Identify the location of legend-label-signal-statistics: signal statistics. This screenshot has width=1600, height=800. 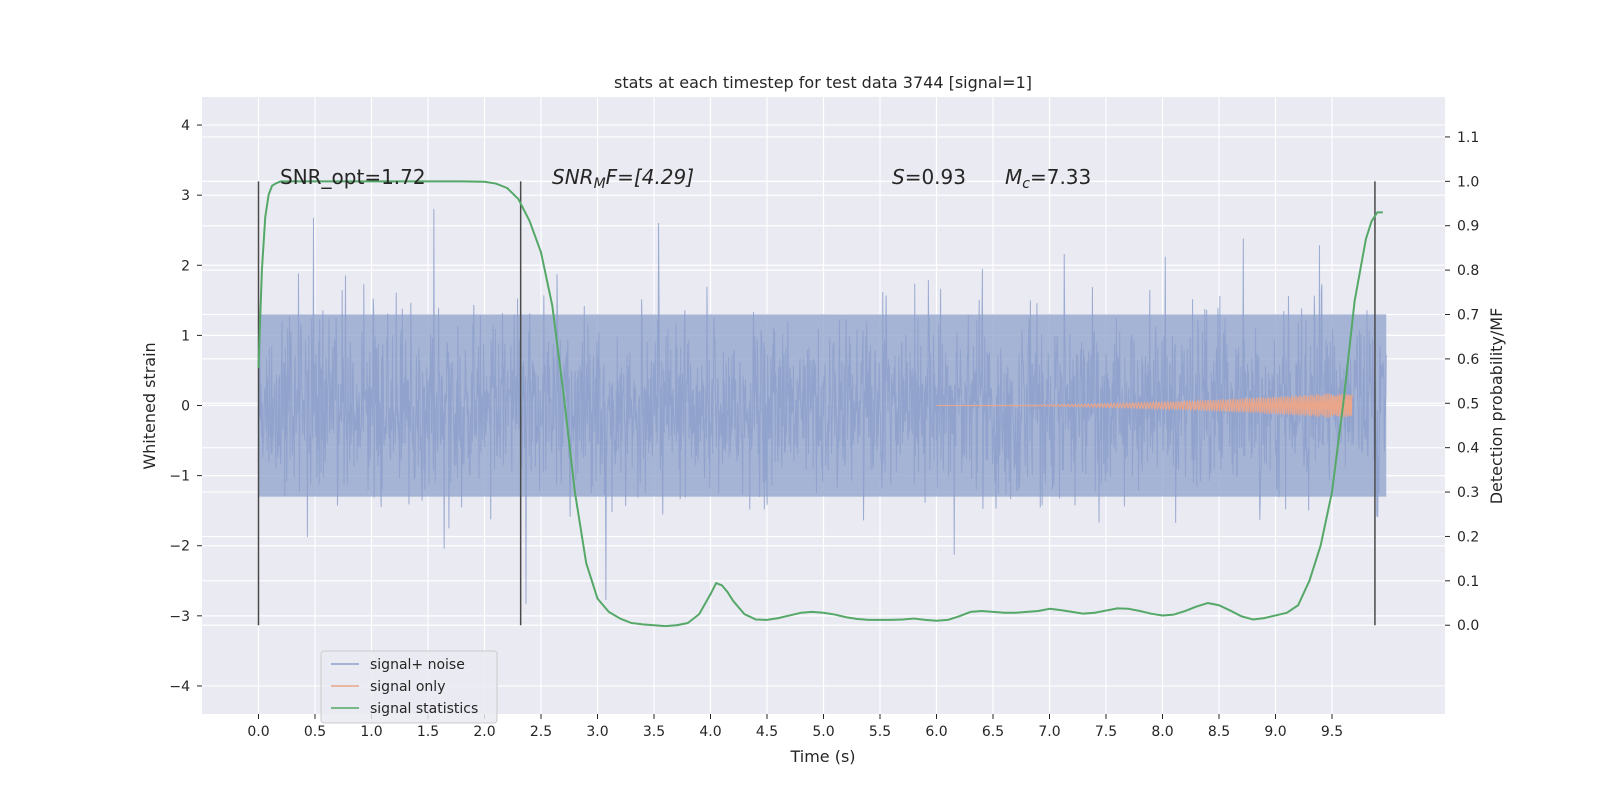
(424, 709).